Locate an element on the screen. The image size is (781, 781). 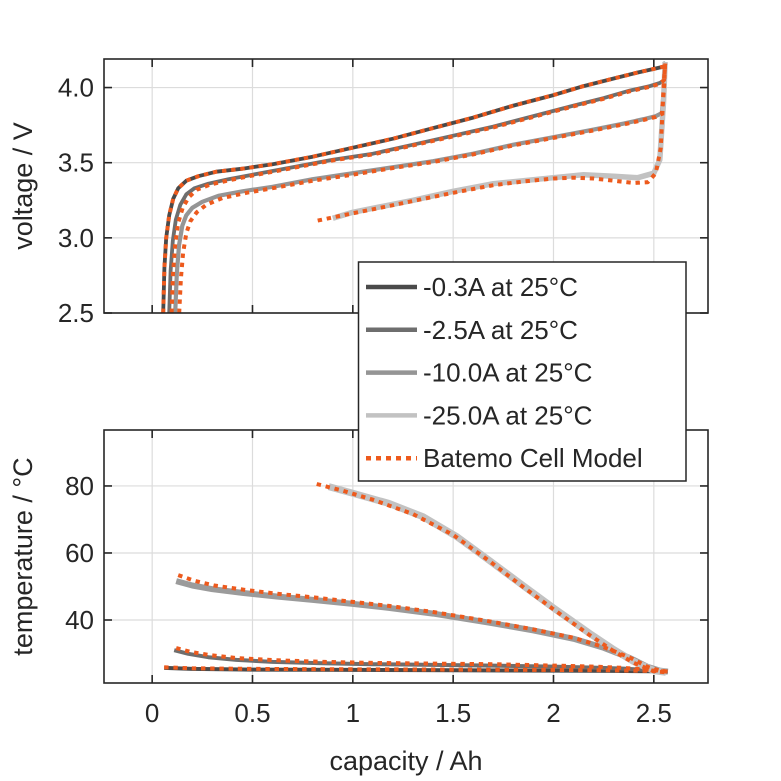
legend-entry: Batemo Cell Model is located at coordinates (504, 458).